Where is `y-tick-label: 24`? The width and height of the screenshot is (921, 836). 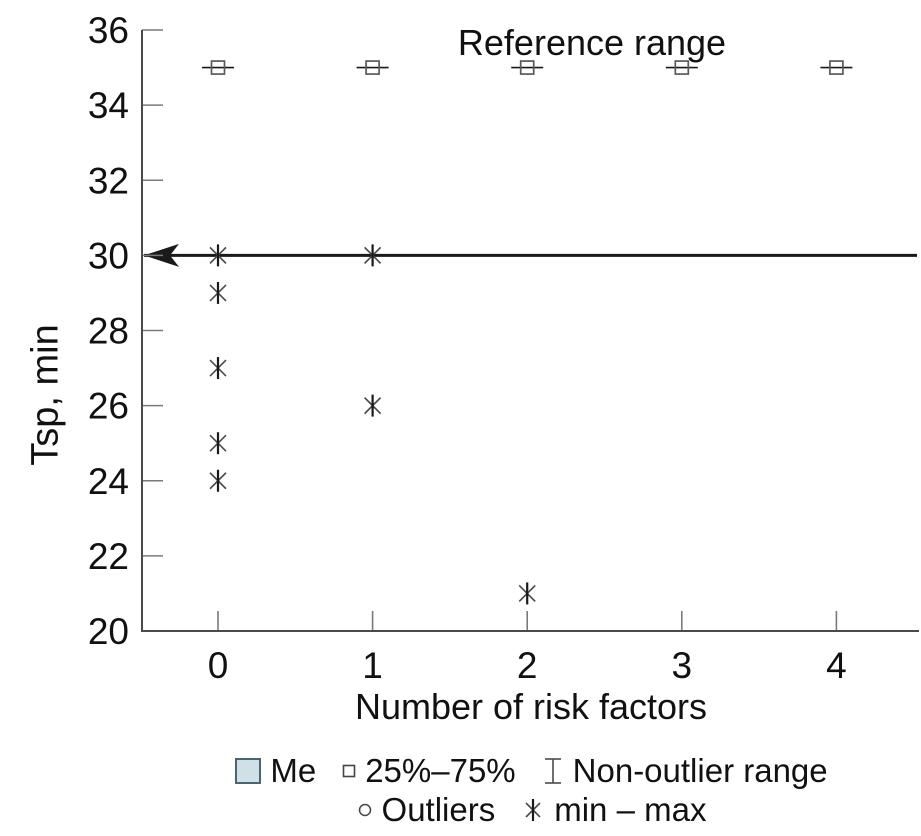 y-tick-label: 24 is located at coordinates (108, 481).